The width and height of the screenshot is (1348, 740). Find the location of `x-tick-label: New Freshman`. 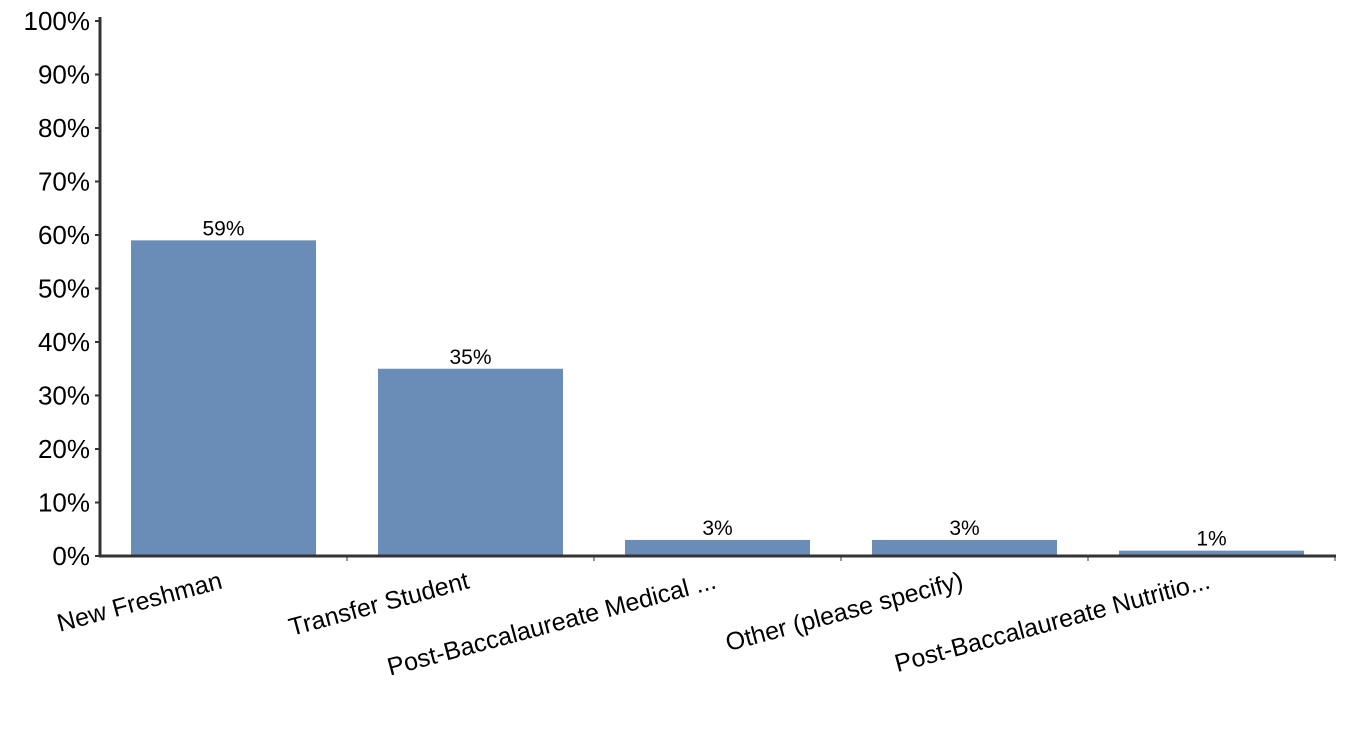

x-tick-label: New Freshman is located at coordinates (139, 602).